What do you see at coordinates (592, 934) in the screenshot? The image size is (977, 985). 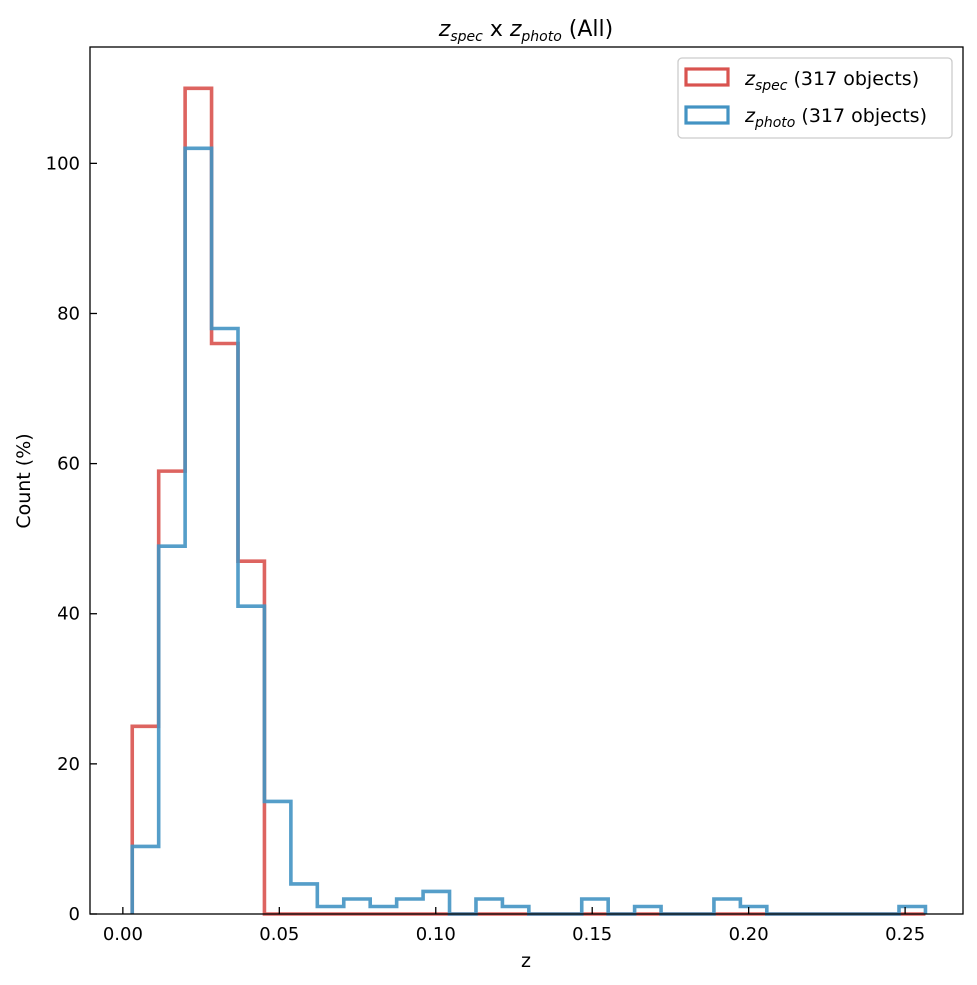 I see `x-tick-label: 0.15` at bounding box center [592, 934].